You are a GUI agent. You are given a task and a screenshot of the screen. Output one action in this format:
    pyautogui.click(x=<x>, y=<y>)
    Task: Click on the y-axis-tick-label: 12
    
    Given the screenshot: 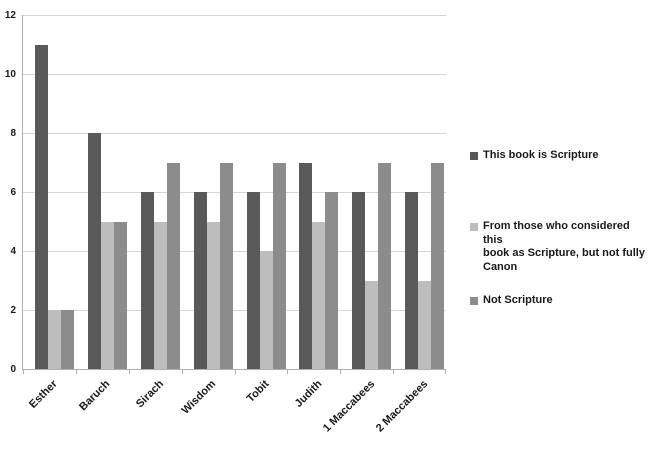 What is the action you would take?
    pyautogui.click(x=10, y=15)
    